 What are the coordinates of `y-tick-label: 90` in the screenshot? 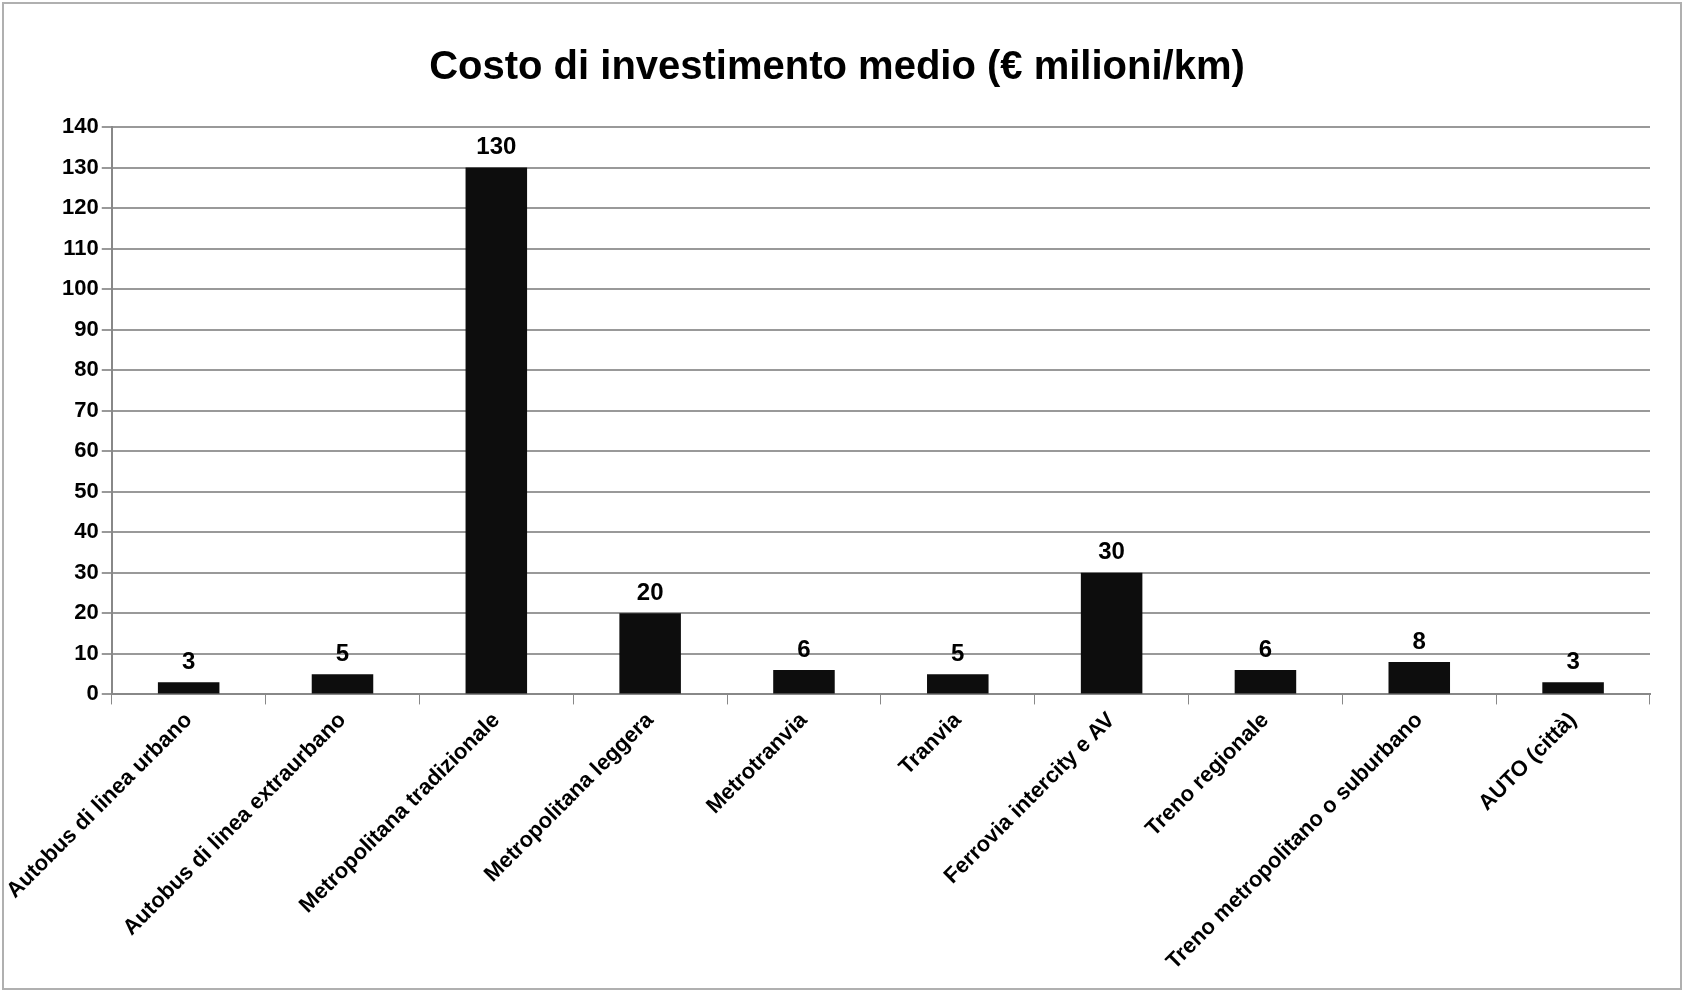 It's located at (86, 328).